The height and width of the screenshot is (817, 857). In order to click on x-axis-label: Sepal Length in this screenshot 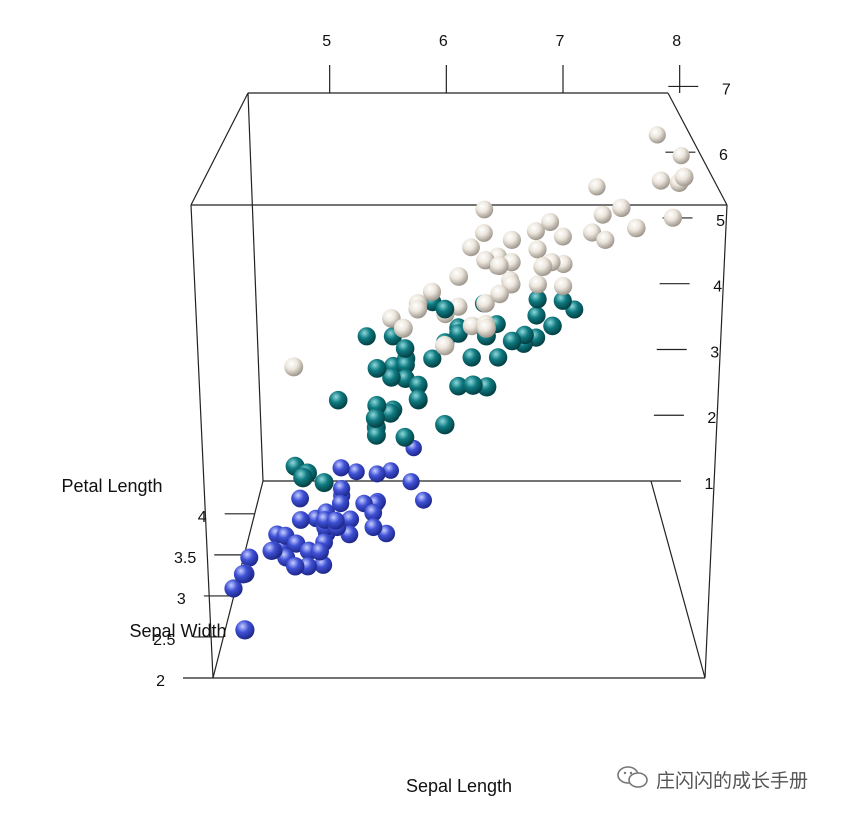, I will do `click(459, 786)`.